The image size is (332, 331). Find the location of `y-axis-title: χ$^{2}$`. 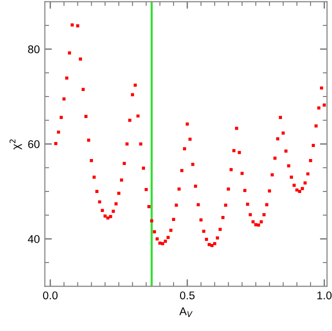

y-axis-title: χ$^{2}$ is located at coordinates (16, 144).